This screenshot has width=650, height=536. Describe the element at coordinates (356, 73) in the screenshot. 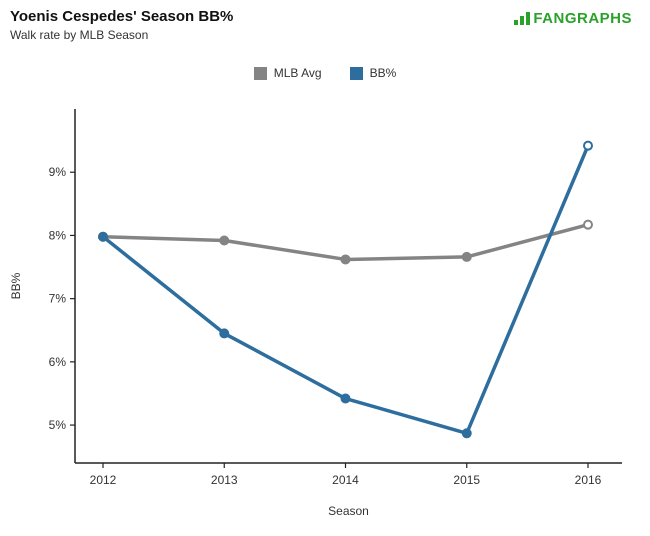

I see `legend-swatch-bb` at that location.